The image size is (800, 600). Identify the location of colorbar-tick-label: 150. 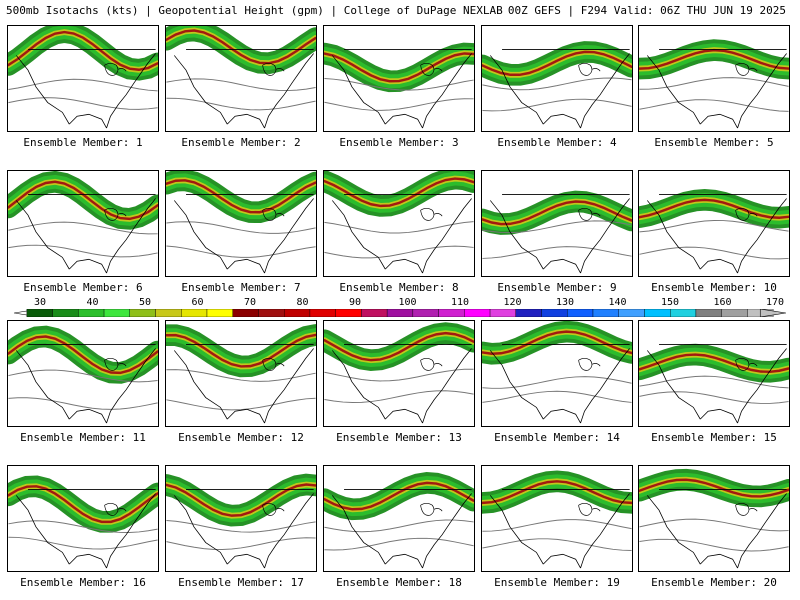
(670, 302).